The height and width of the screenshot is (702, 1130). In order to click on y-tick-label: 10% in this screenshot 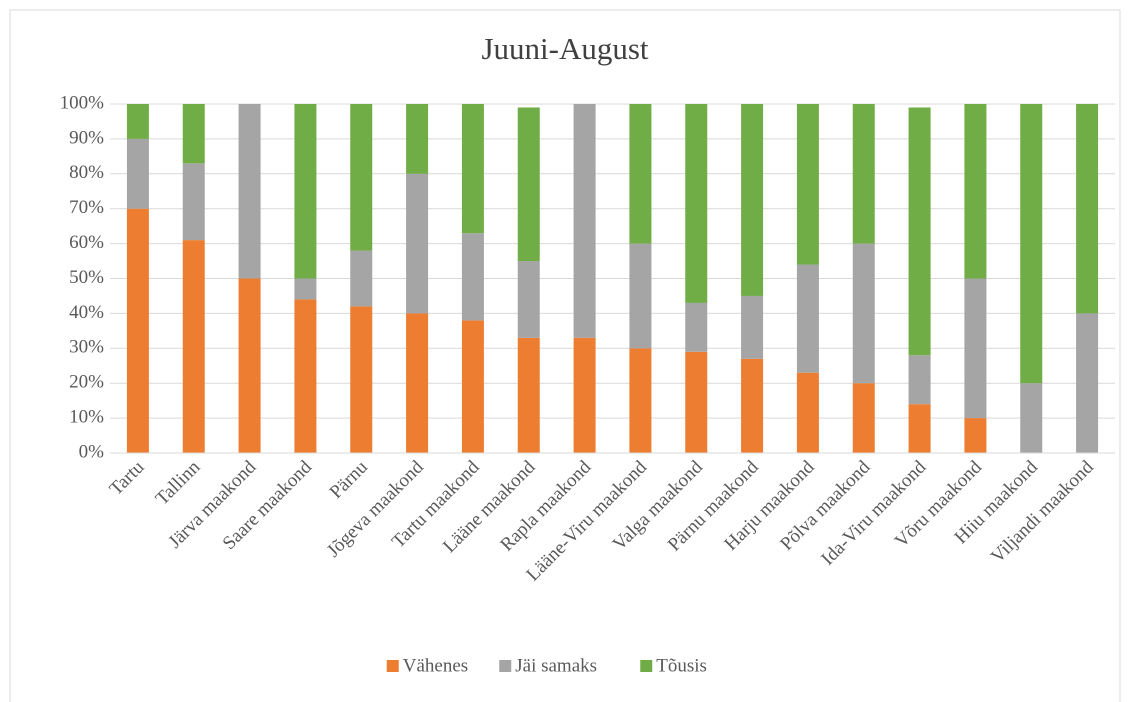, I will do `click(86, 416)`.